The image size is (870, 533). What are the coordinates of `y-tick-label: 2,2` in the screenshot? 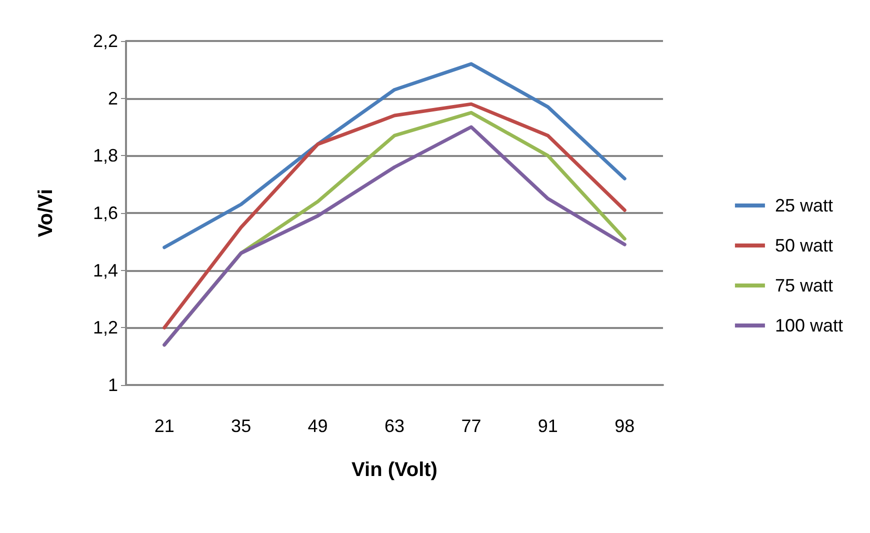 It's located at (105, 41).